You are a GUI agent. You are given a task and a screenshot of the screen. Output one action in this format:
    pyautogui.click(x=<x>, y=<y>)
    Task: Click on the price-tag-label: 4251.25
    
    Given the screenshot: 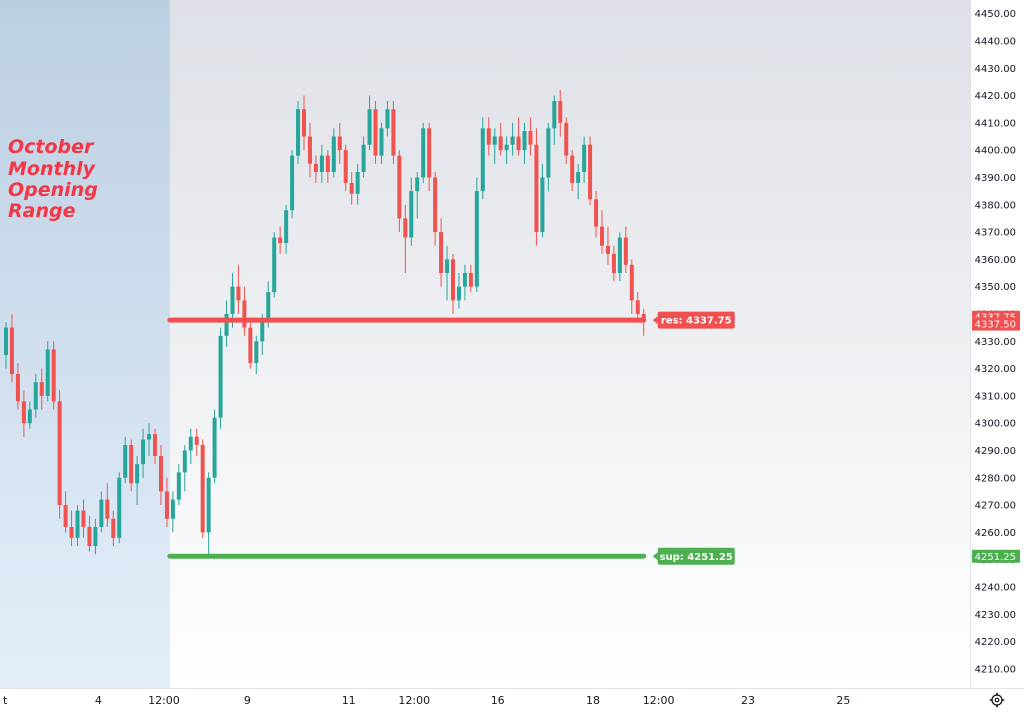 What is the action you would take?
    pyautogui.click(x=995, y=557)
    